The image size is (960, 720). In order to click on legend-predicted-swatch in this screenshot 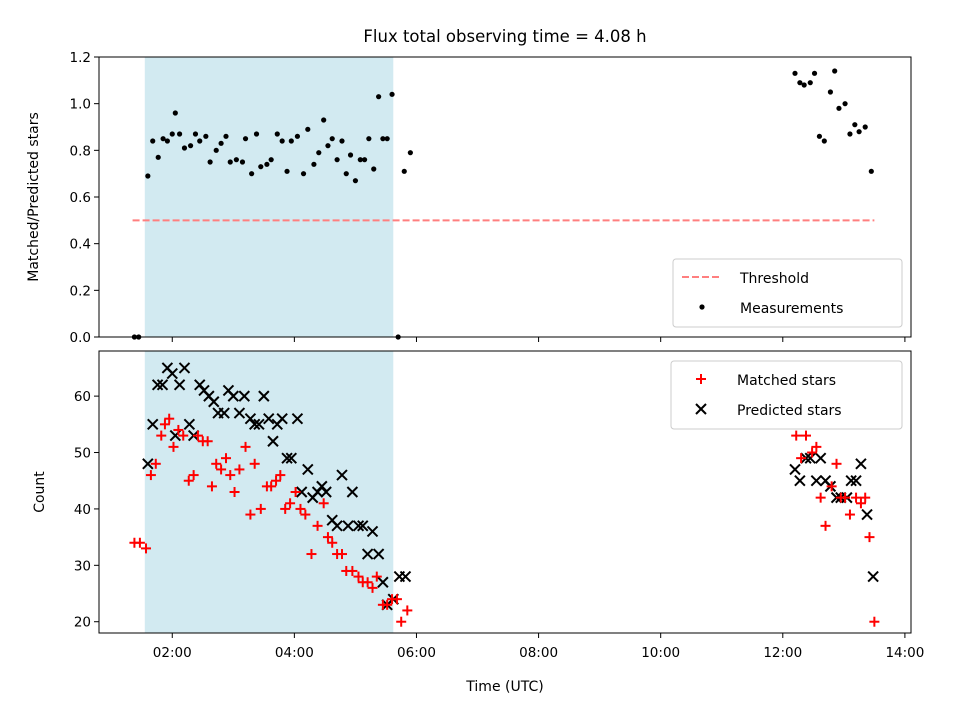, I will do `click(701, 409)`.